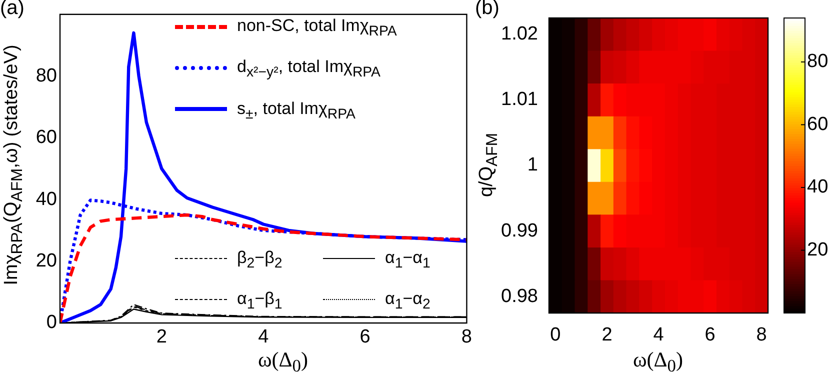 Image resolution: width=831 pixels, height=378 pixels. Describe the element at coordinates (519, 34) in the screenshot. I see `y-tick-label: 1.02` at that location.